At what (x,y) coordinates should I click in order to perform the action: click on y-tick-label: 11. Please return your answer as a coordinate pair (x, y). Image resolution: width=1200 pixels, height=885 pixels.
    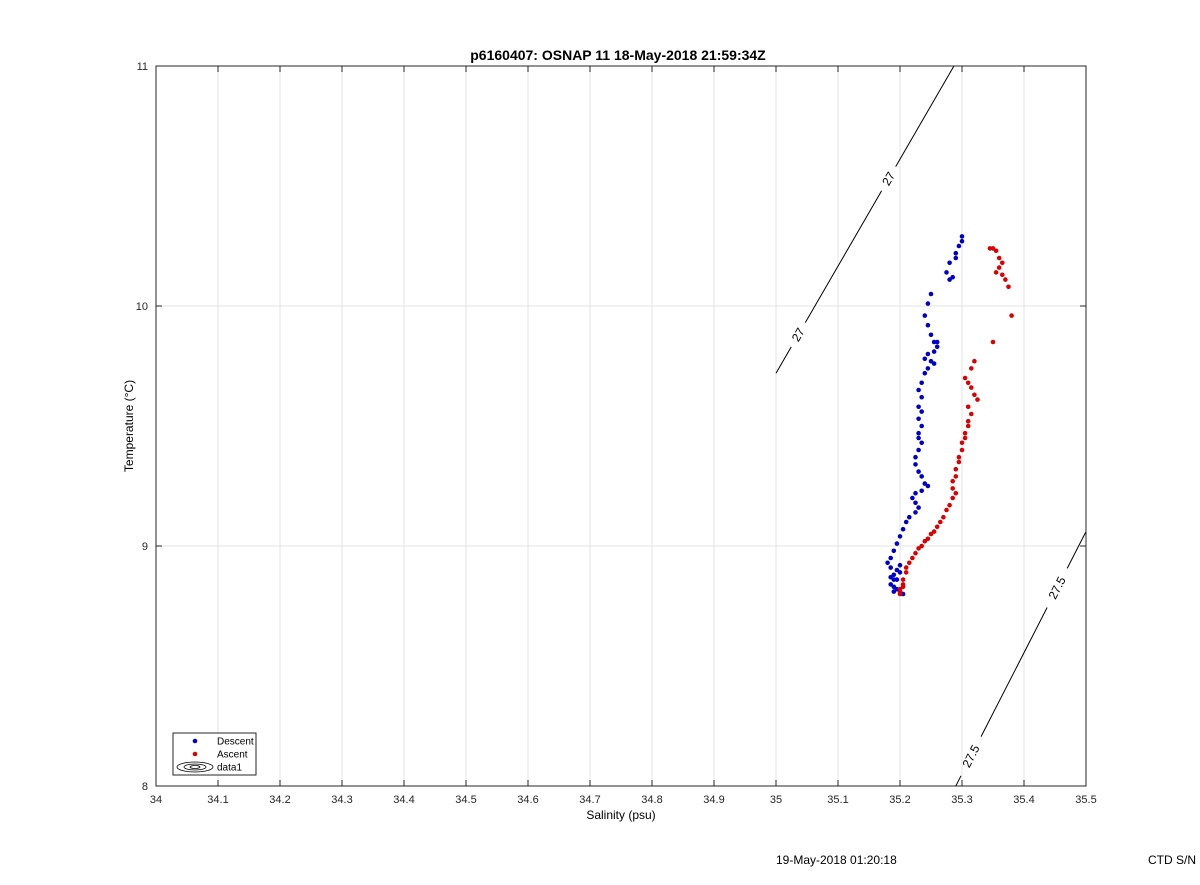
    Looking at the image, I should click on (142, 67).